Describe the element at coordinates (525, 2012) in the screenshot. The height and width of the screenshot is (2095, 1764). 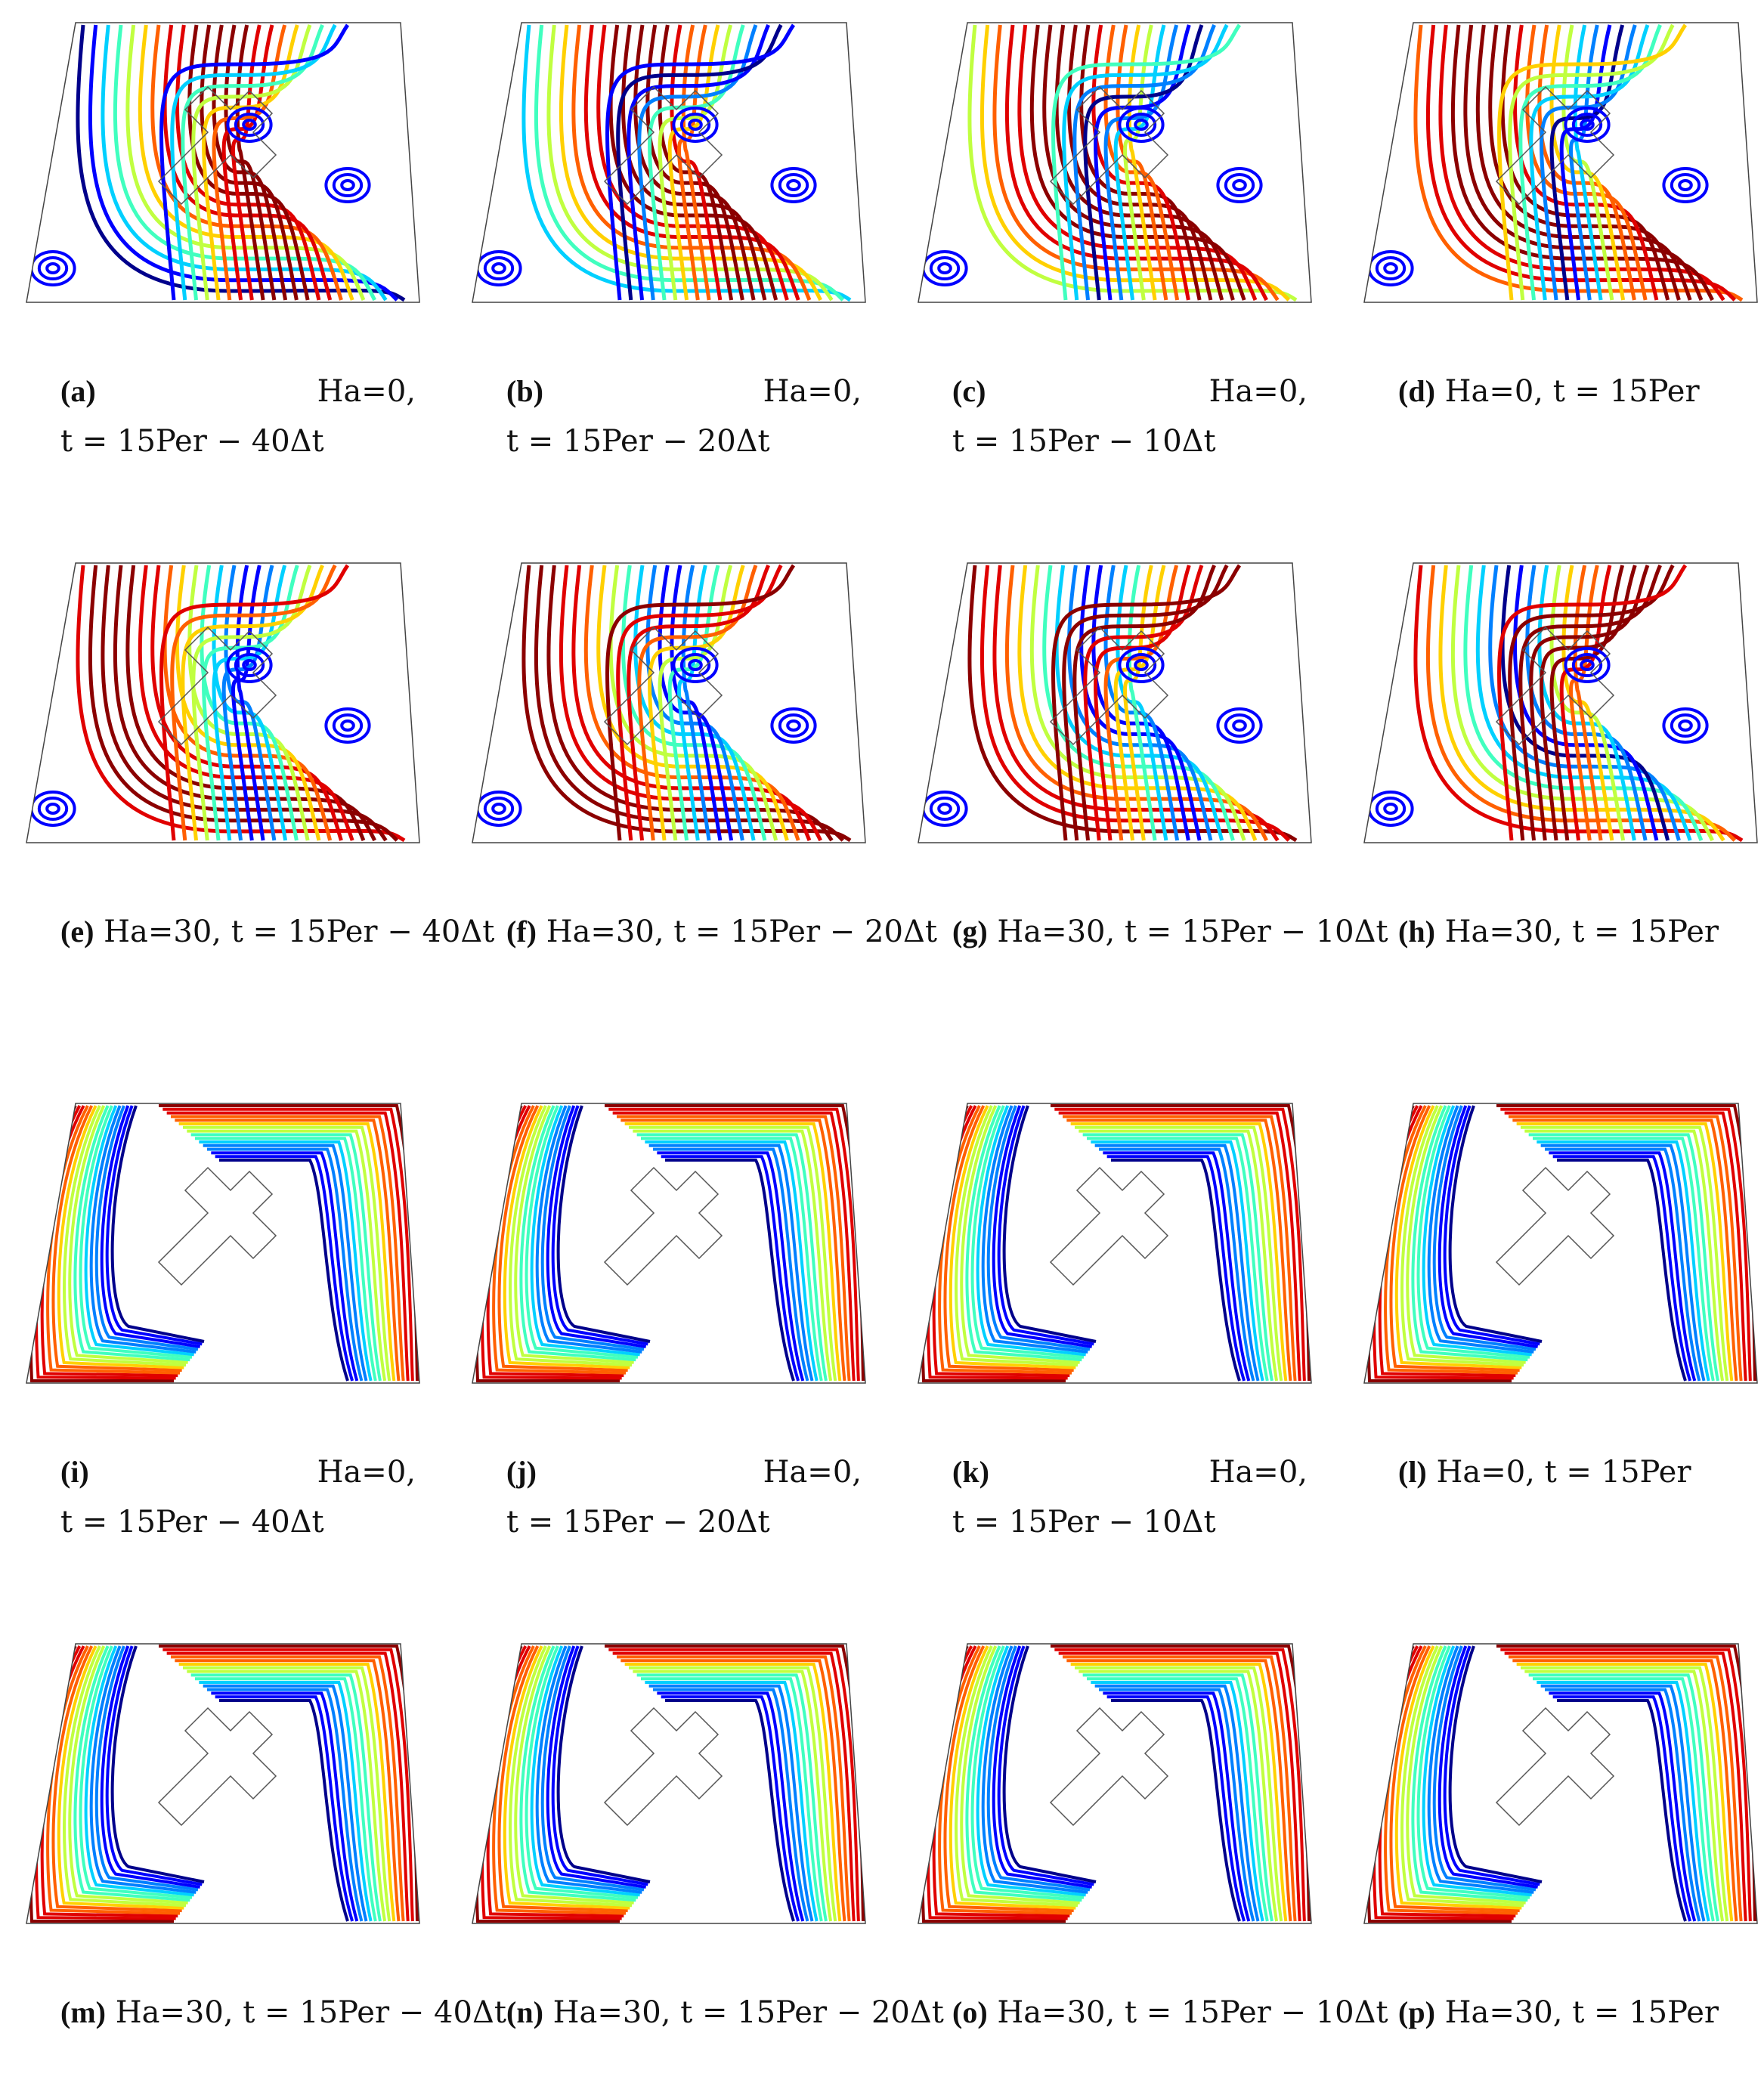
I see `panel-tag: (n)` at that location.